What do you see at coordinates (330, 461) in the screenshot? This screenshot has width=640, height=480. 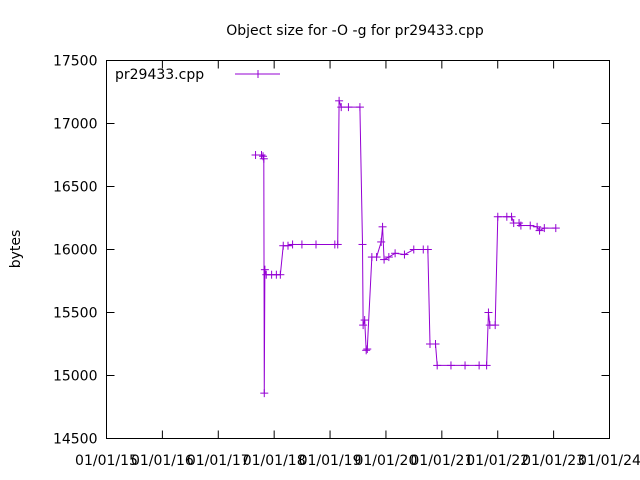 I see `x-tick-label: 01/01/19` at bounding box center [330, 461].